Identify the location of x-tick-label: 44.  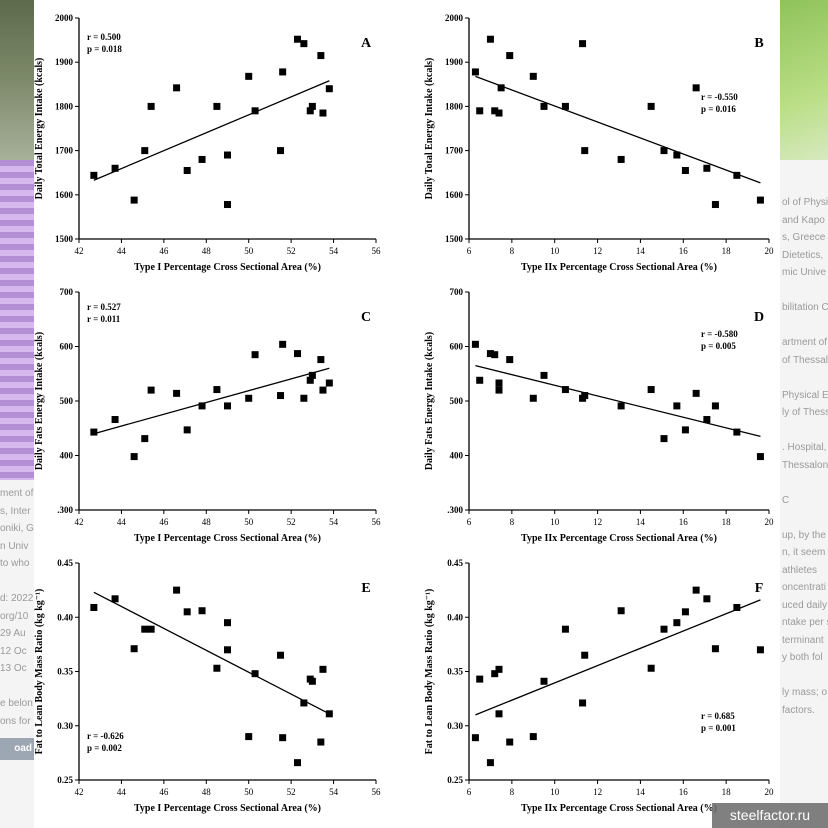
(122, 522).